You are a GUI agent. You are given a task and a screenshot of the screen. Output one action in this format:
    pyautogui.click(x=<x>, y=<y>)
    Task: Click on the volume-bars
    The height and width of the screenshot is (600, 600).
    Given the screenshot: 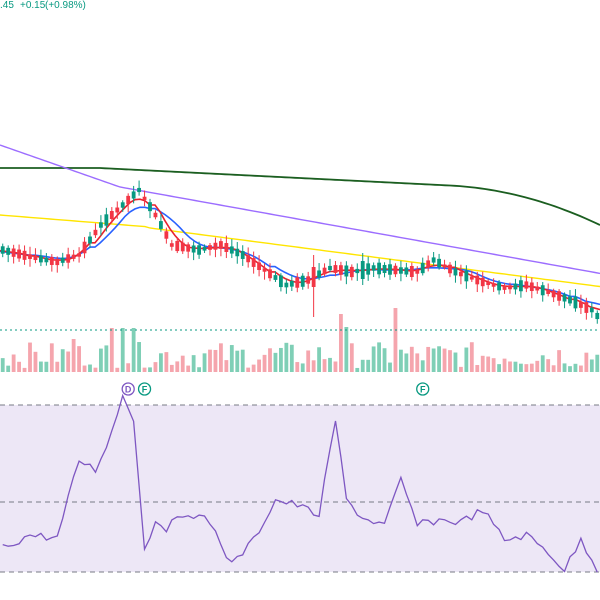 What is the action you would take?
    pyautogui.click(x=300, y=340)
    